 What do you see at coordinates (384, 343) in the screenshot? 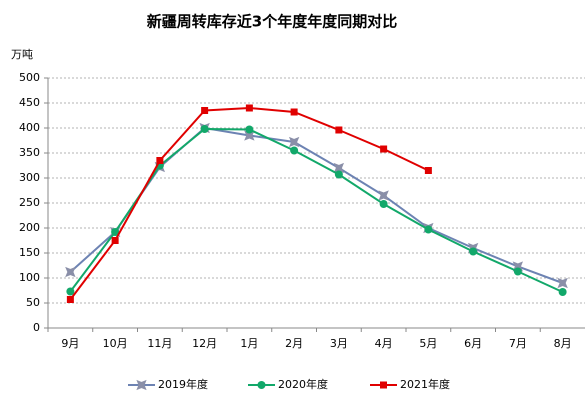
I see `x-tick-label: 4月` at bounding box center [384, 343].